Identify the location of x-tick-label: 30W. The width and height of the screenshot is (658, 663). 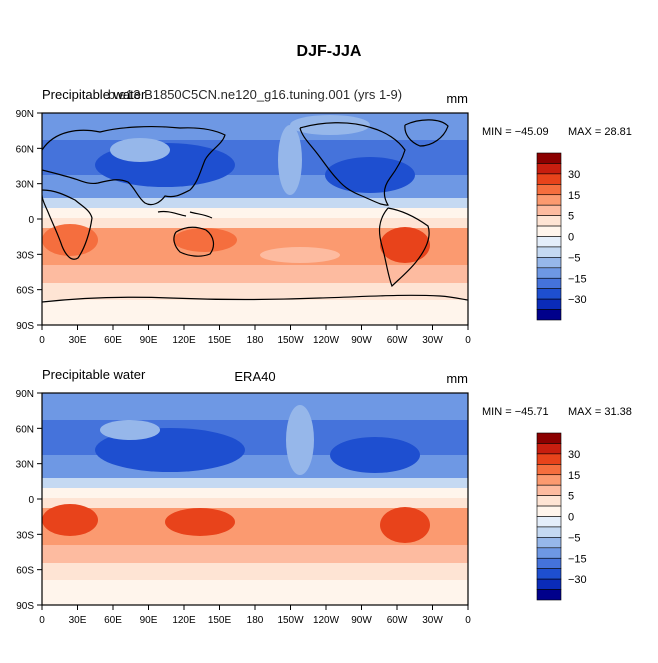
(432, 620).